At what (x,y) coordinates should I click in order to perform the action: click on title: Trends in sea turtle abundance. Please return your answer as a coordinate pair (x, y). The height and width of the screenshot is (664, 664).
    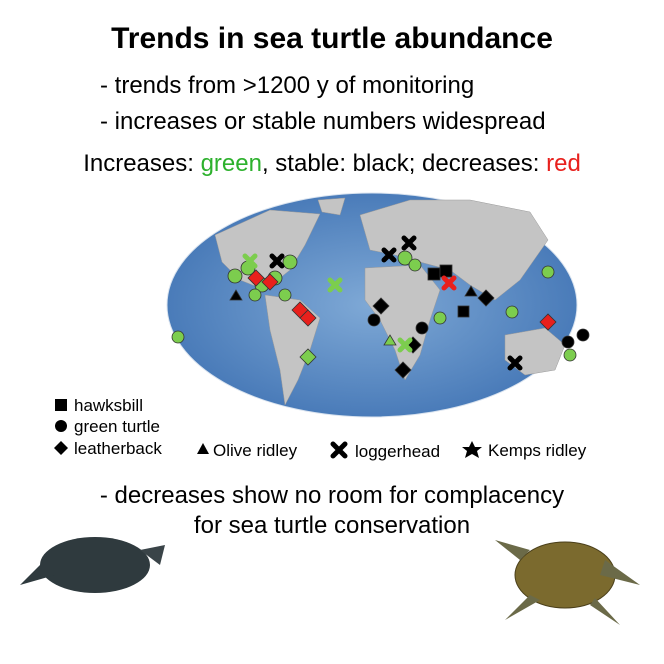
    Looking at the image, I should click on (332, 38).